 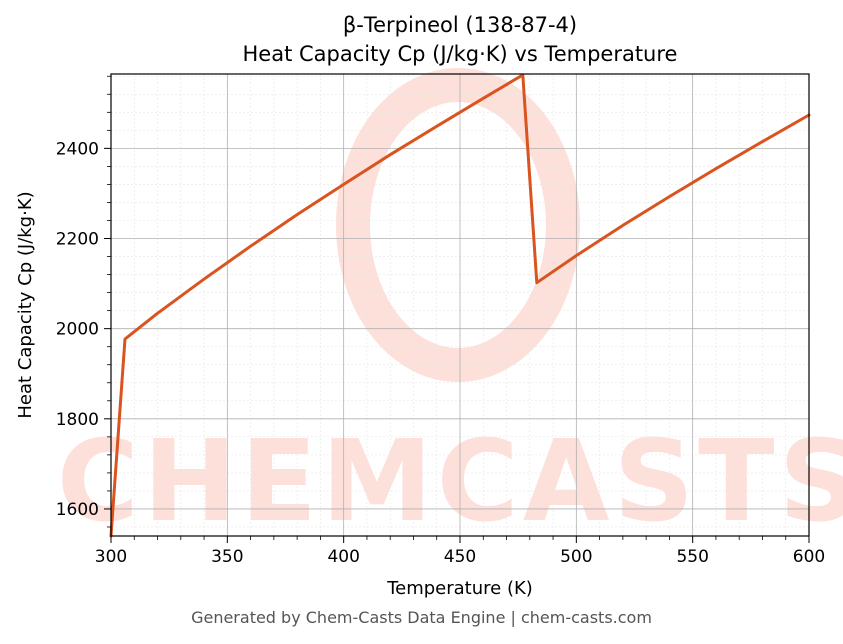 I want to click on chart-title-line1: β-Terpineol (138-87-4), so click(x=460, y=25).